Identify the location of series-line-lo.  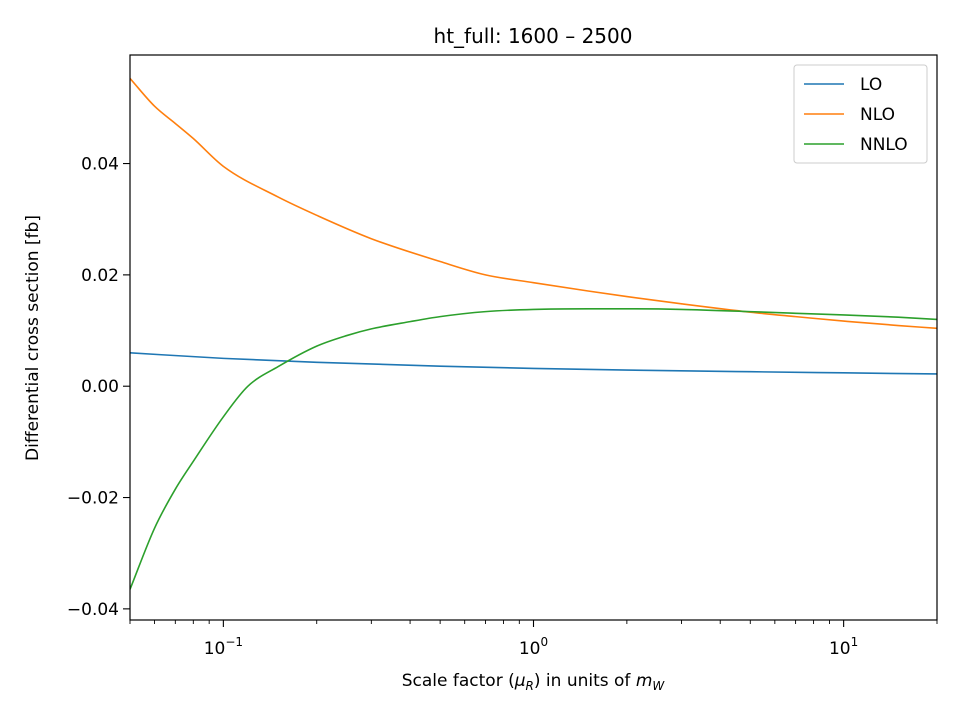
(533, 363).